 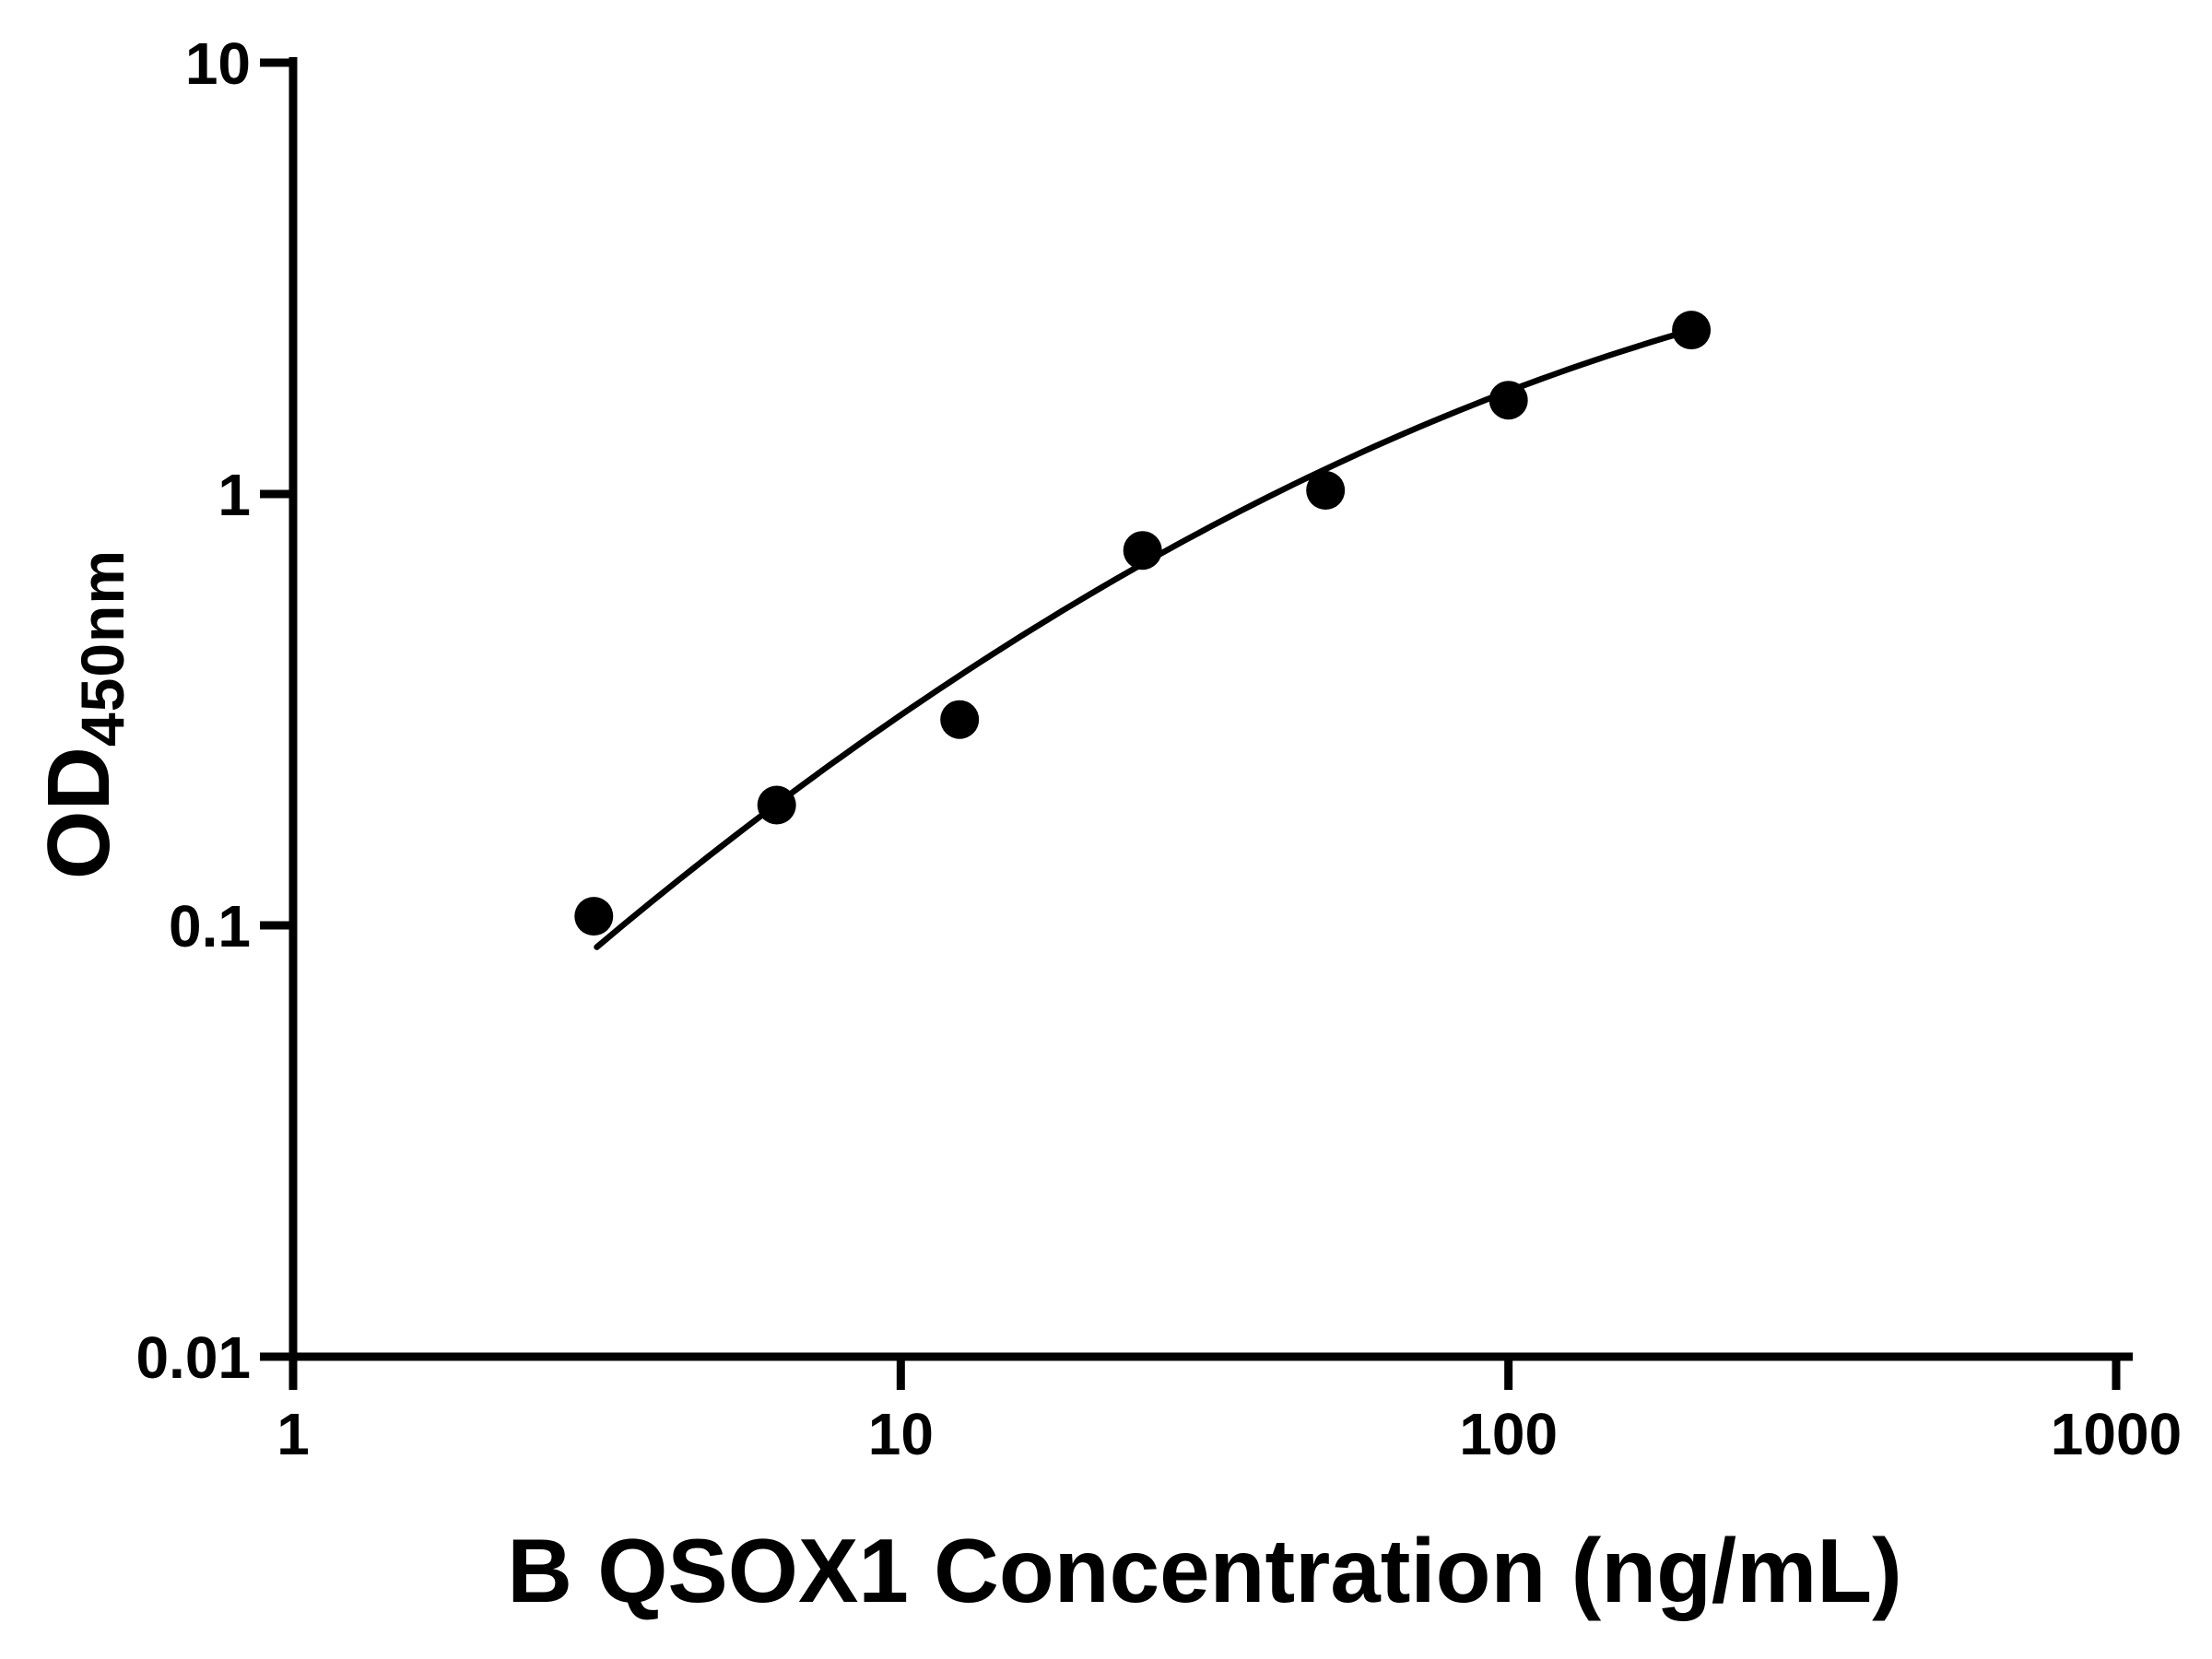 What do you see at coordinates (1204, 1570) in the screenshot?
I see `x-axis-title: B QSOX1 Concentration (ng/mL)` at bounding box center [1204, 1570].